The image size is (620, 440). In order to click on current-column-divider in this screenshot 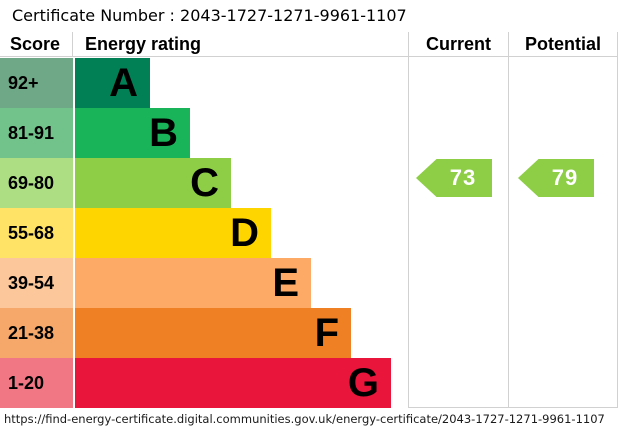, I will do `click(408, 219)`.